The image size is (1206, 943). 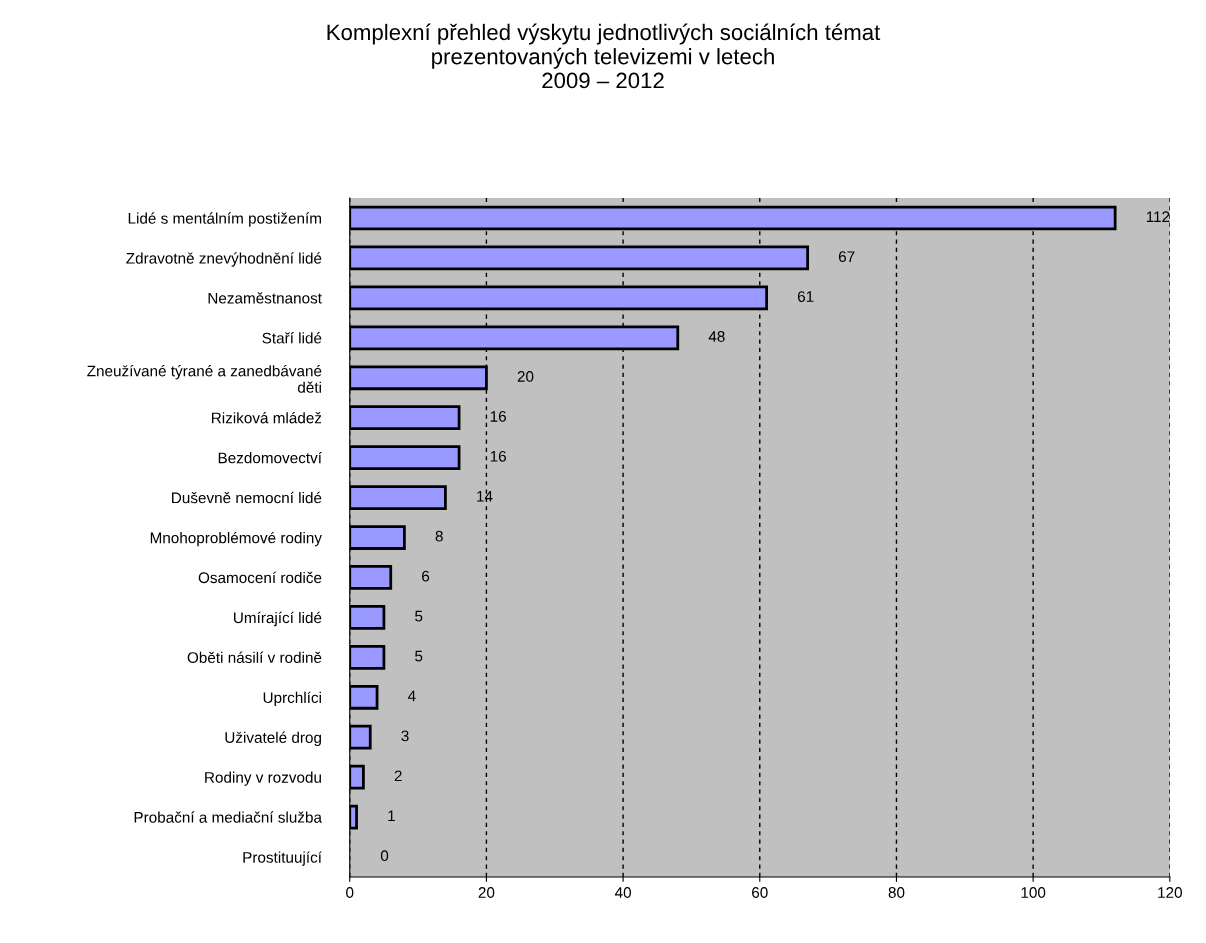 What do you see at coordinates (350, 892) in the screenshot?
I see `x-tick-label: 0` at bounding box center [350, 892].